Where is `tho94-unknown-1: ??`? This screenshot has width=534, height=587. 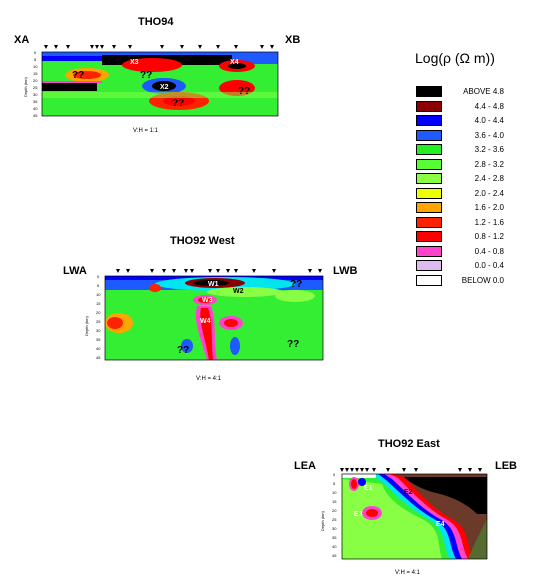
tho94-unknown-1: ?? is located at coordinates (78, 75).